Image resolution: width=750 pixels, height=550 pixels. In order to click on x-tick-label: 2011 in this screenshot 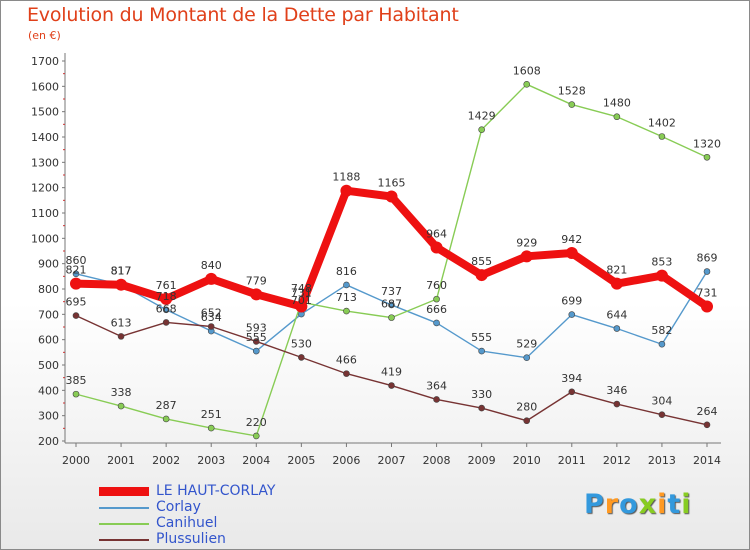, I will do `click(572, 460)`.